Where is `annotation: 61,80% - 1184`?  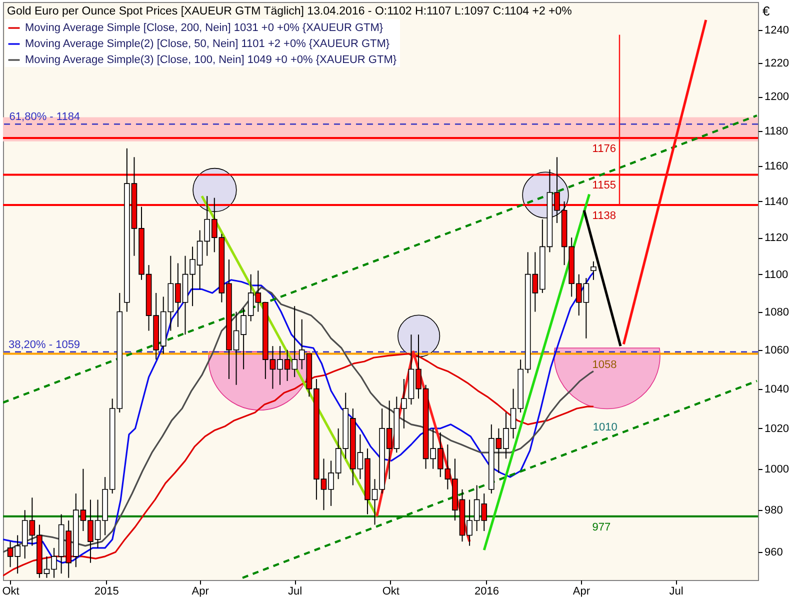
annotation: 61,80% - 1184 is located at coordinates (44, 117).